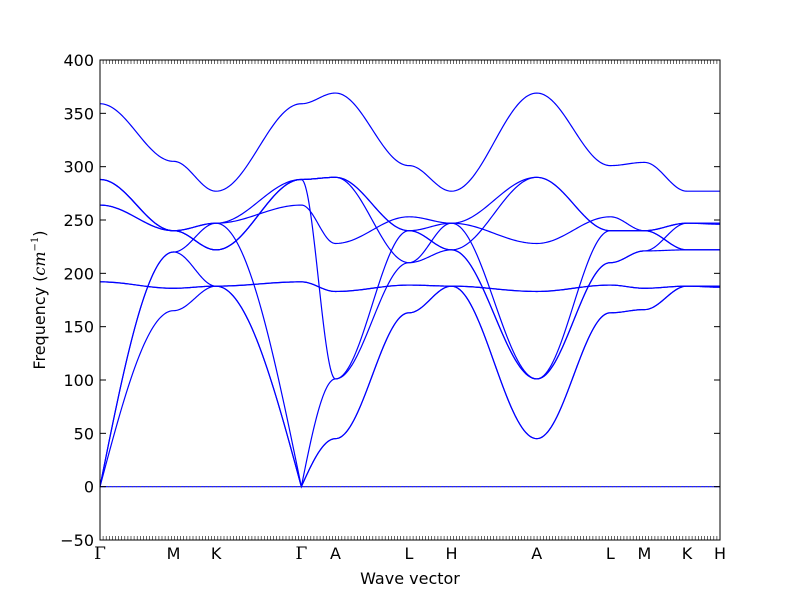 Image resolution: width=800 pixels, height=600 pixels. I want to click on y-tick-label: 0, so click(89, 487).